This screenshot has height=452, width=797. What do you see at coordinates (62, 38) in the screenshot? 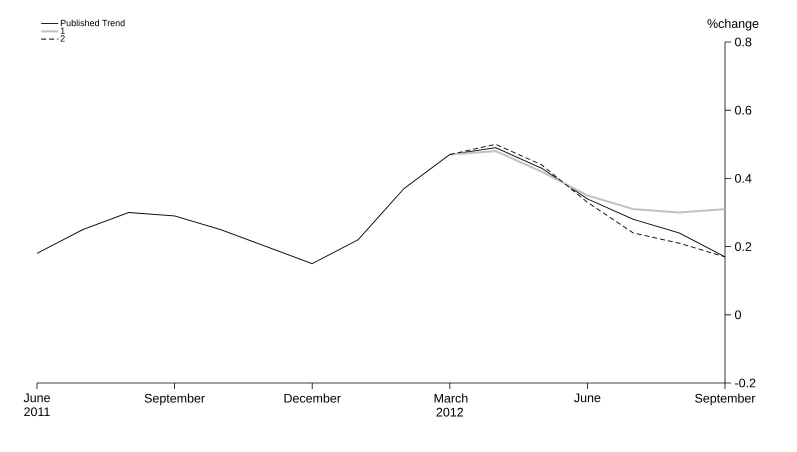
I see `legend-label: 2` at bounding box center [62, 38].